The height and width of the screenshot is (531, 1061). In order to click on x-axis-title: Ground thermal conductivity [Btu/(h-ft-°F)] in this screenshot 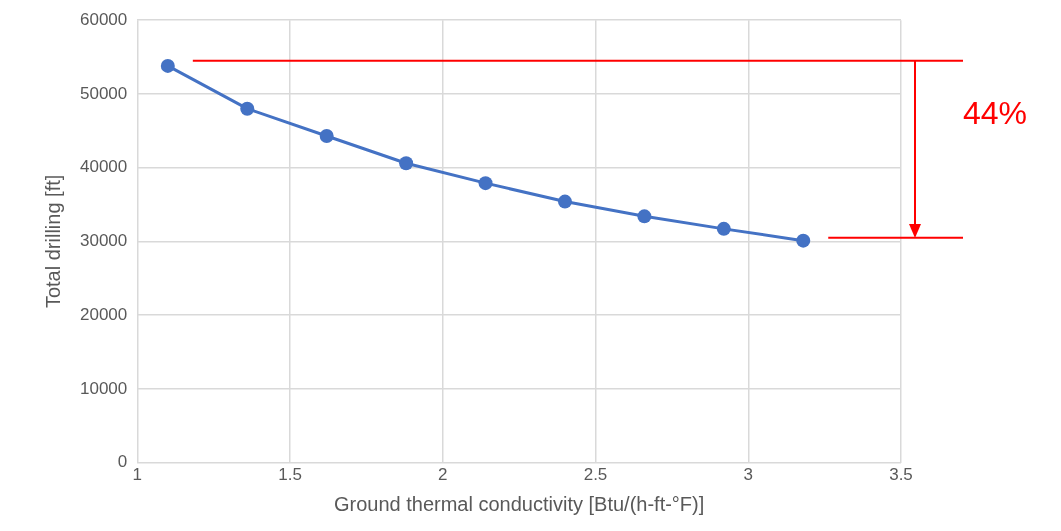, I will do `click(519, 503)`.